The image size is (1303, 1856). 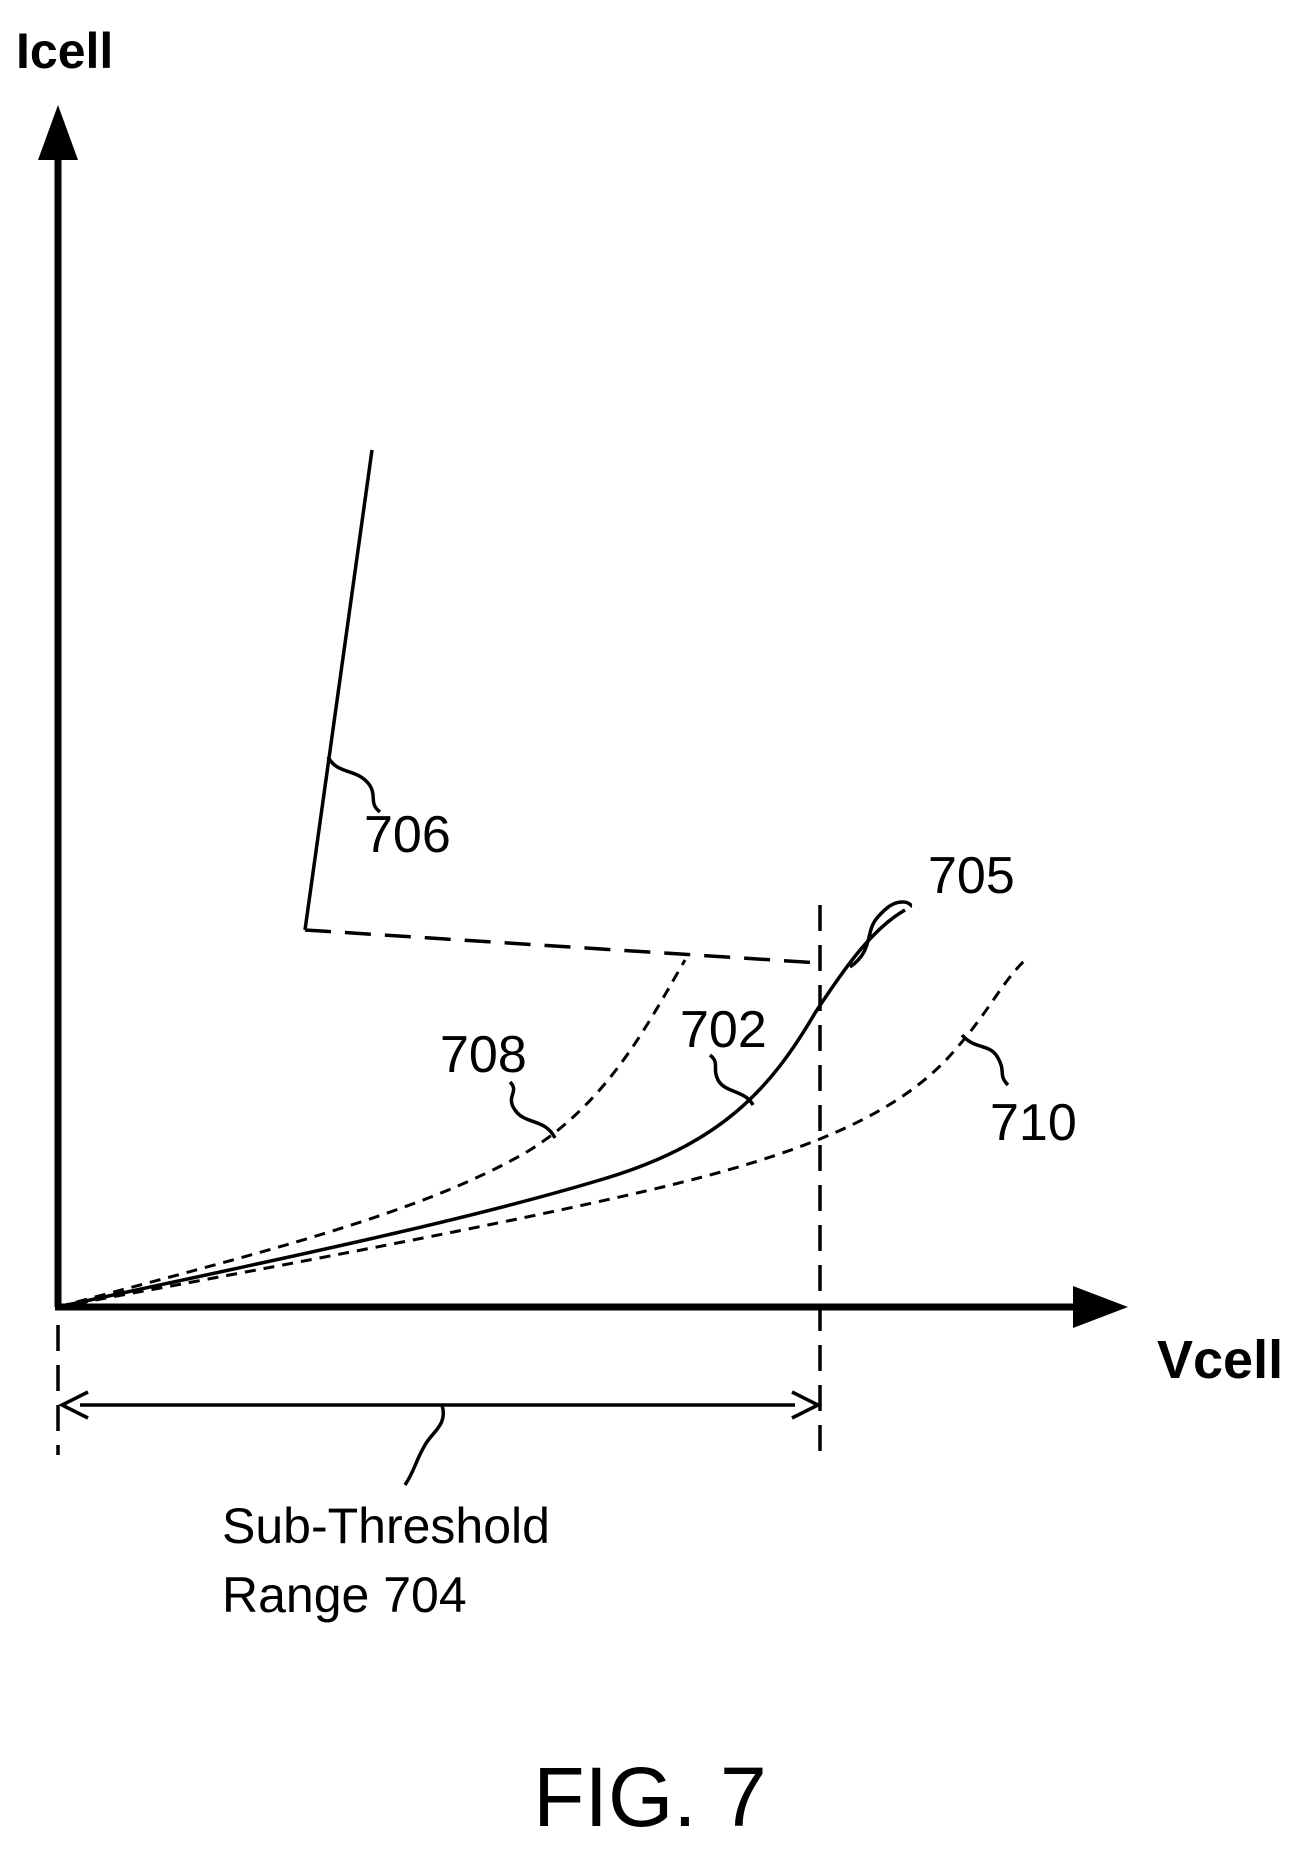 I want to click on y-axis-title: Icell, so click(x=64, y=51).